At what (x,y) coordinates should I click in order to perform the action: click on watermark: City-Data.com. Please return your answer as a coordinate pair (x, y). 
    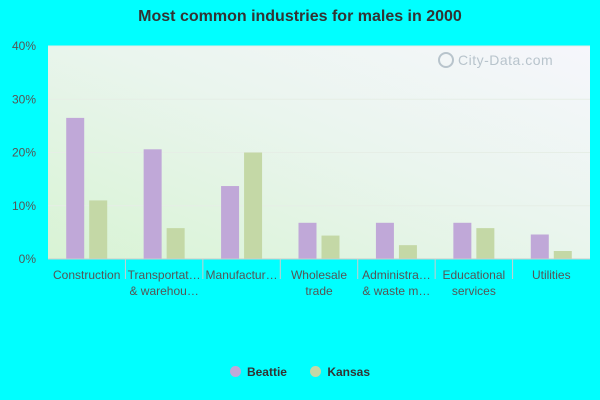
    Looking at the image, I should click on (495, 60).